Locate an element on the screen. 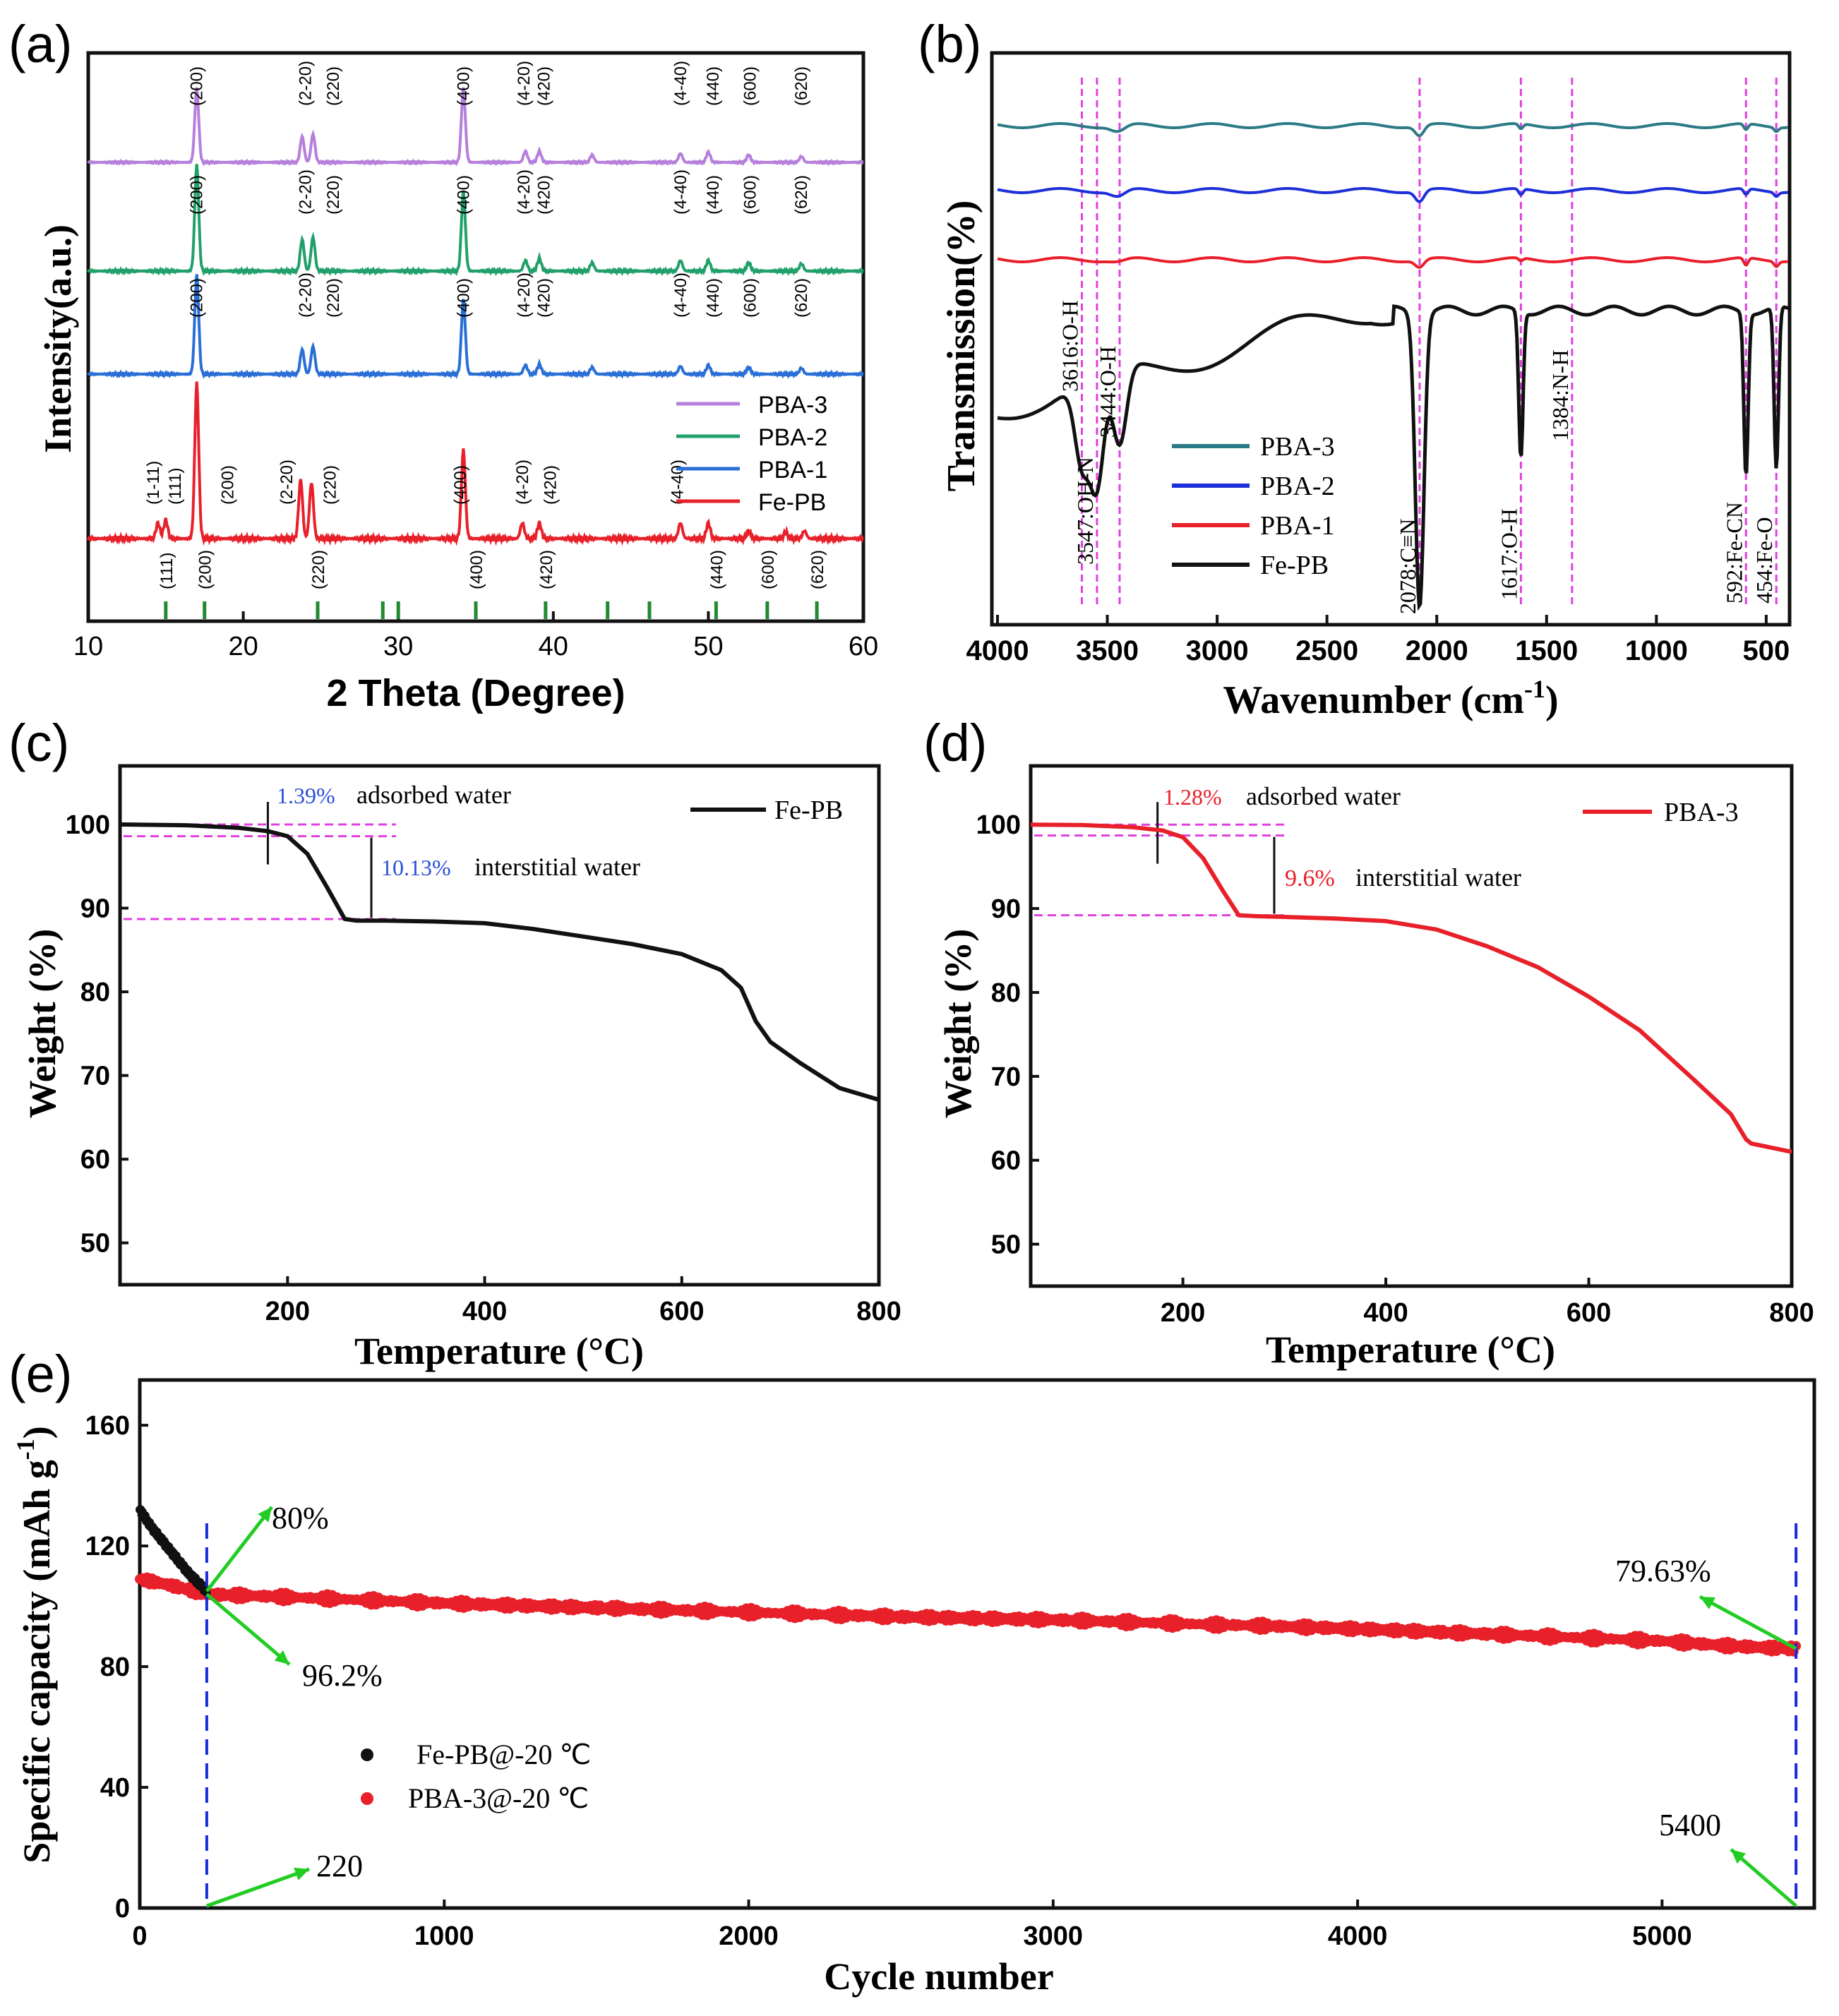 This screenshot has width=1839, height=2016. panel-c-y-axis-label: Weight (%) is located at coordinates (42, 1024).